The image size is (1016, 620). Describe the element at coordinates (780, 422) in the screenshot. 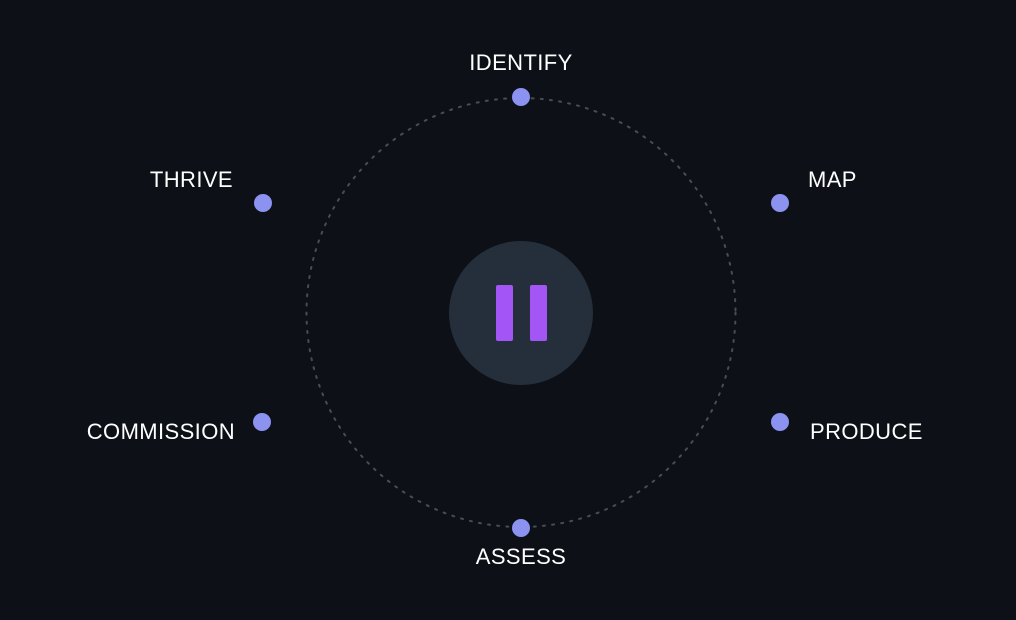

I see `node-dot-produce` at that location.